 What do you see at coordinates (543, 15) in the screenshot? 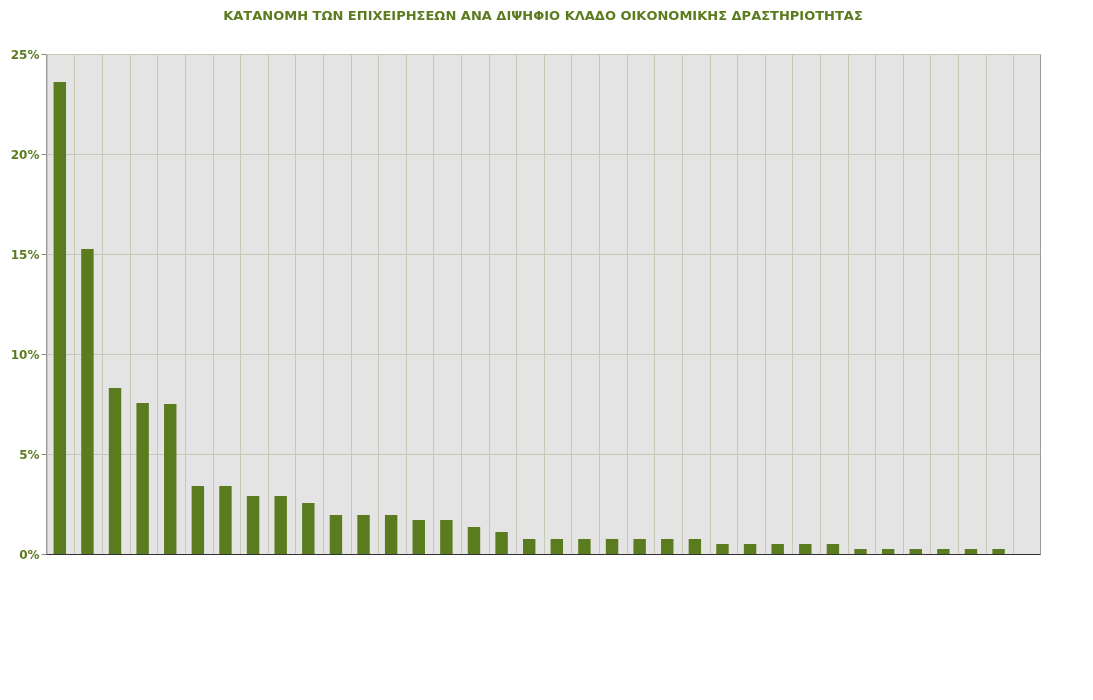
I see `chart-title: ΚΑΤΑΝΟΜΗ ΤΩΝ ΕΠΙΧΕΙΡΗΣΕΩΝ ΑΝΑ ΔΙΨΗΦΙΟ ΚΛΑΔΟ ΟΙΚΟΝΟΜΙΚΗΣ ΔΡΑΣΤΗΡΙΟΤΗΤΑΣ` at bounding box center [543, 15].